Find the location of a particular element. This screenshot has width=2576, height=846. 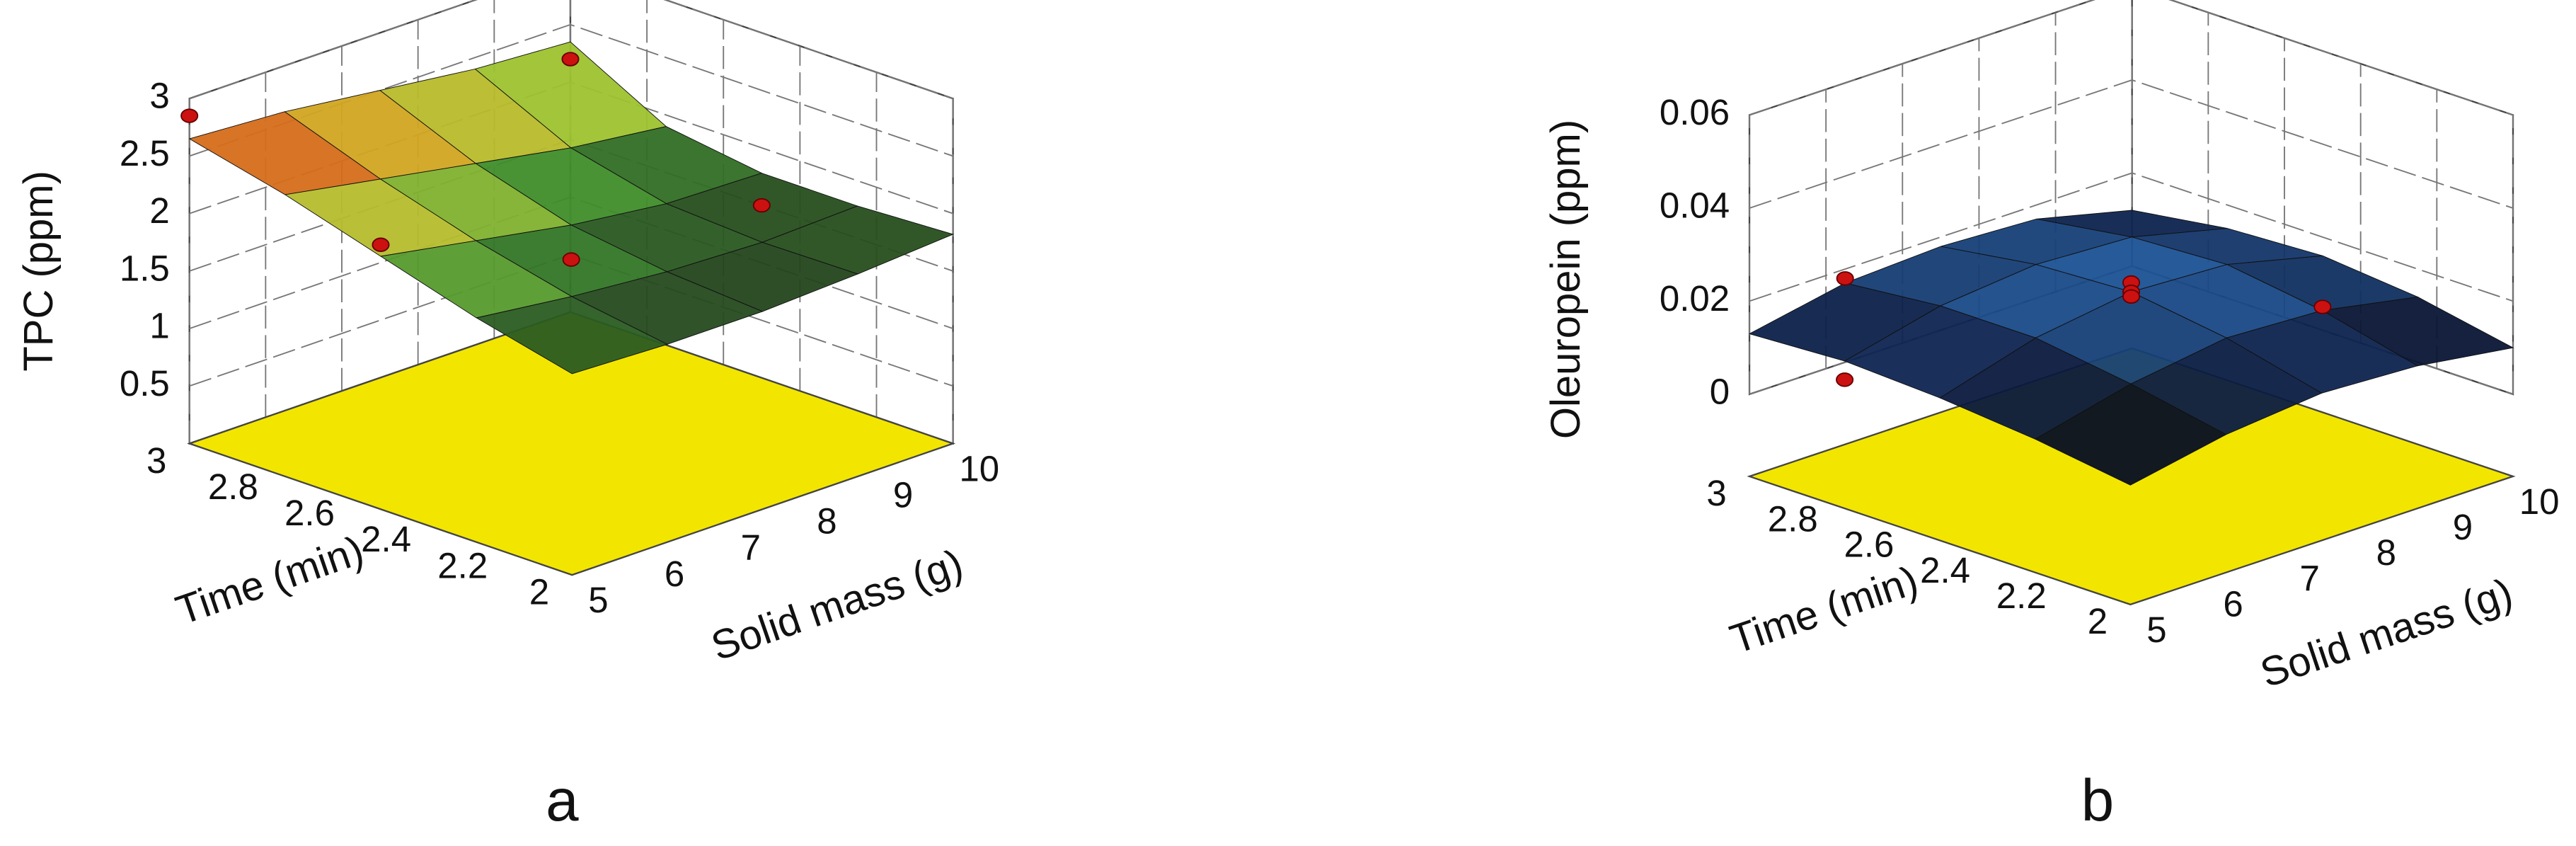

z-tick-label: 0.02 is located at coordinates (1695, 298).